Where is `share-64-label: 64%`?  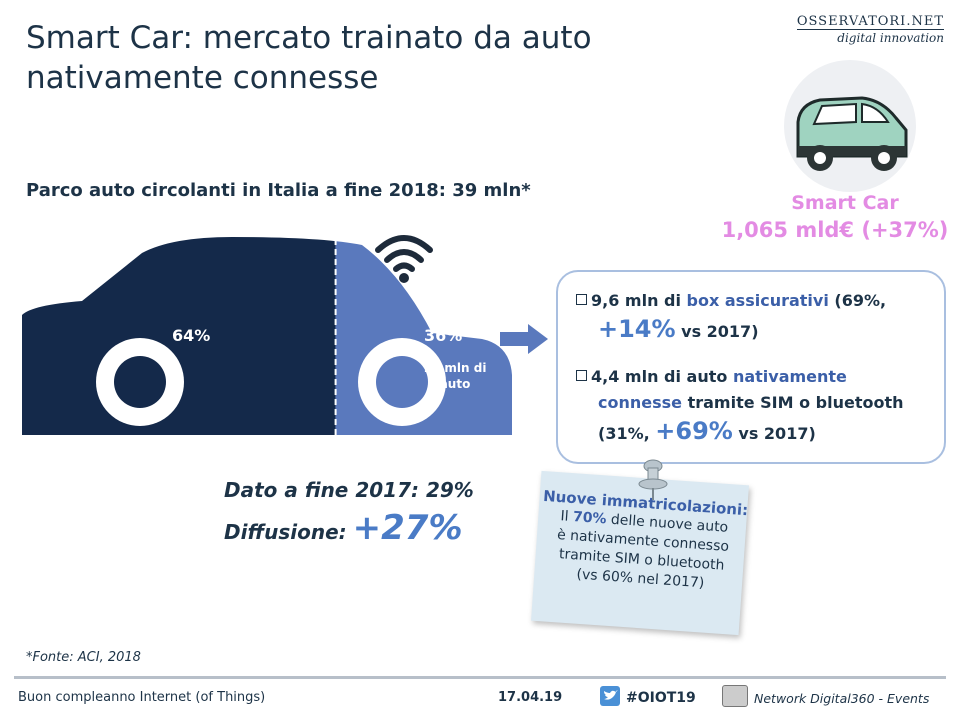
share-64-label: 64% is located at coordinates (191, 335).